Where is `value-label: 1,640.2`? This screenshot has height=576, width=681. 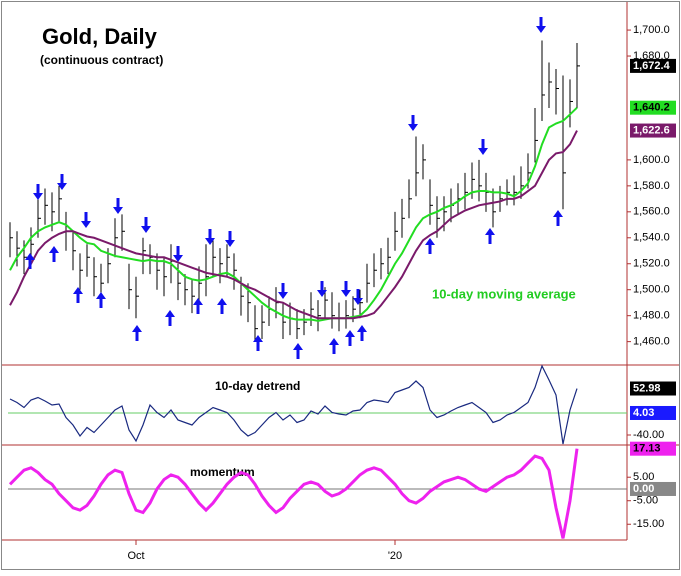
value-label: 1,640.2 is located at coordinates (651, 108).